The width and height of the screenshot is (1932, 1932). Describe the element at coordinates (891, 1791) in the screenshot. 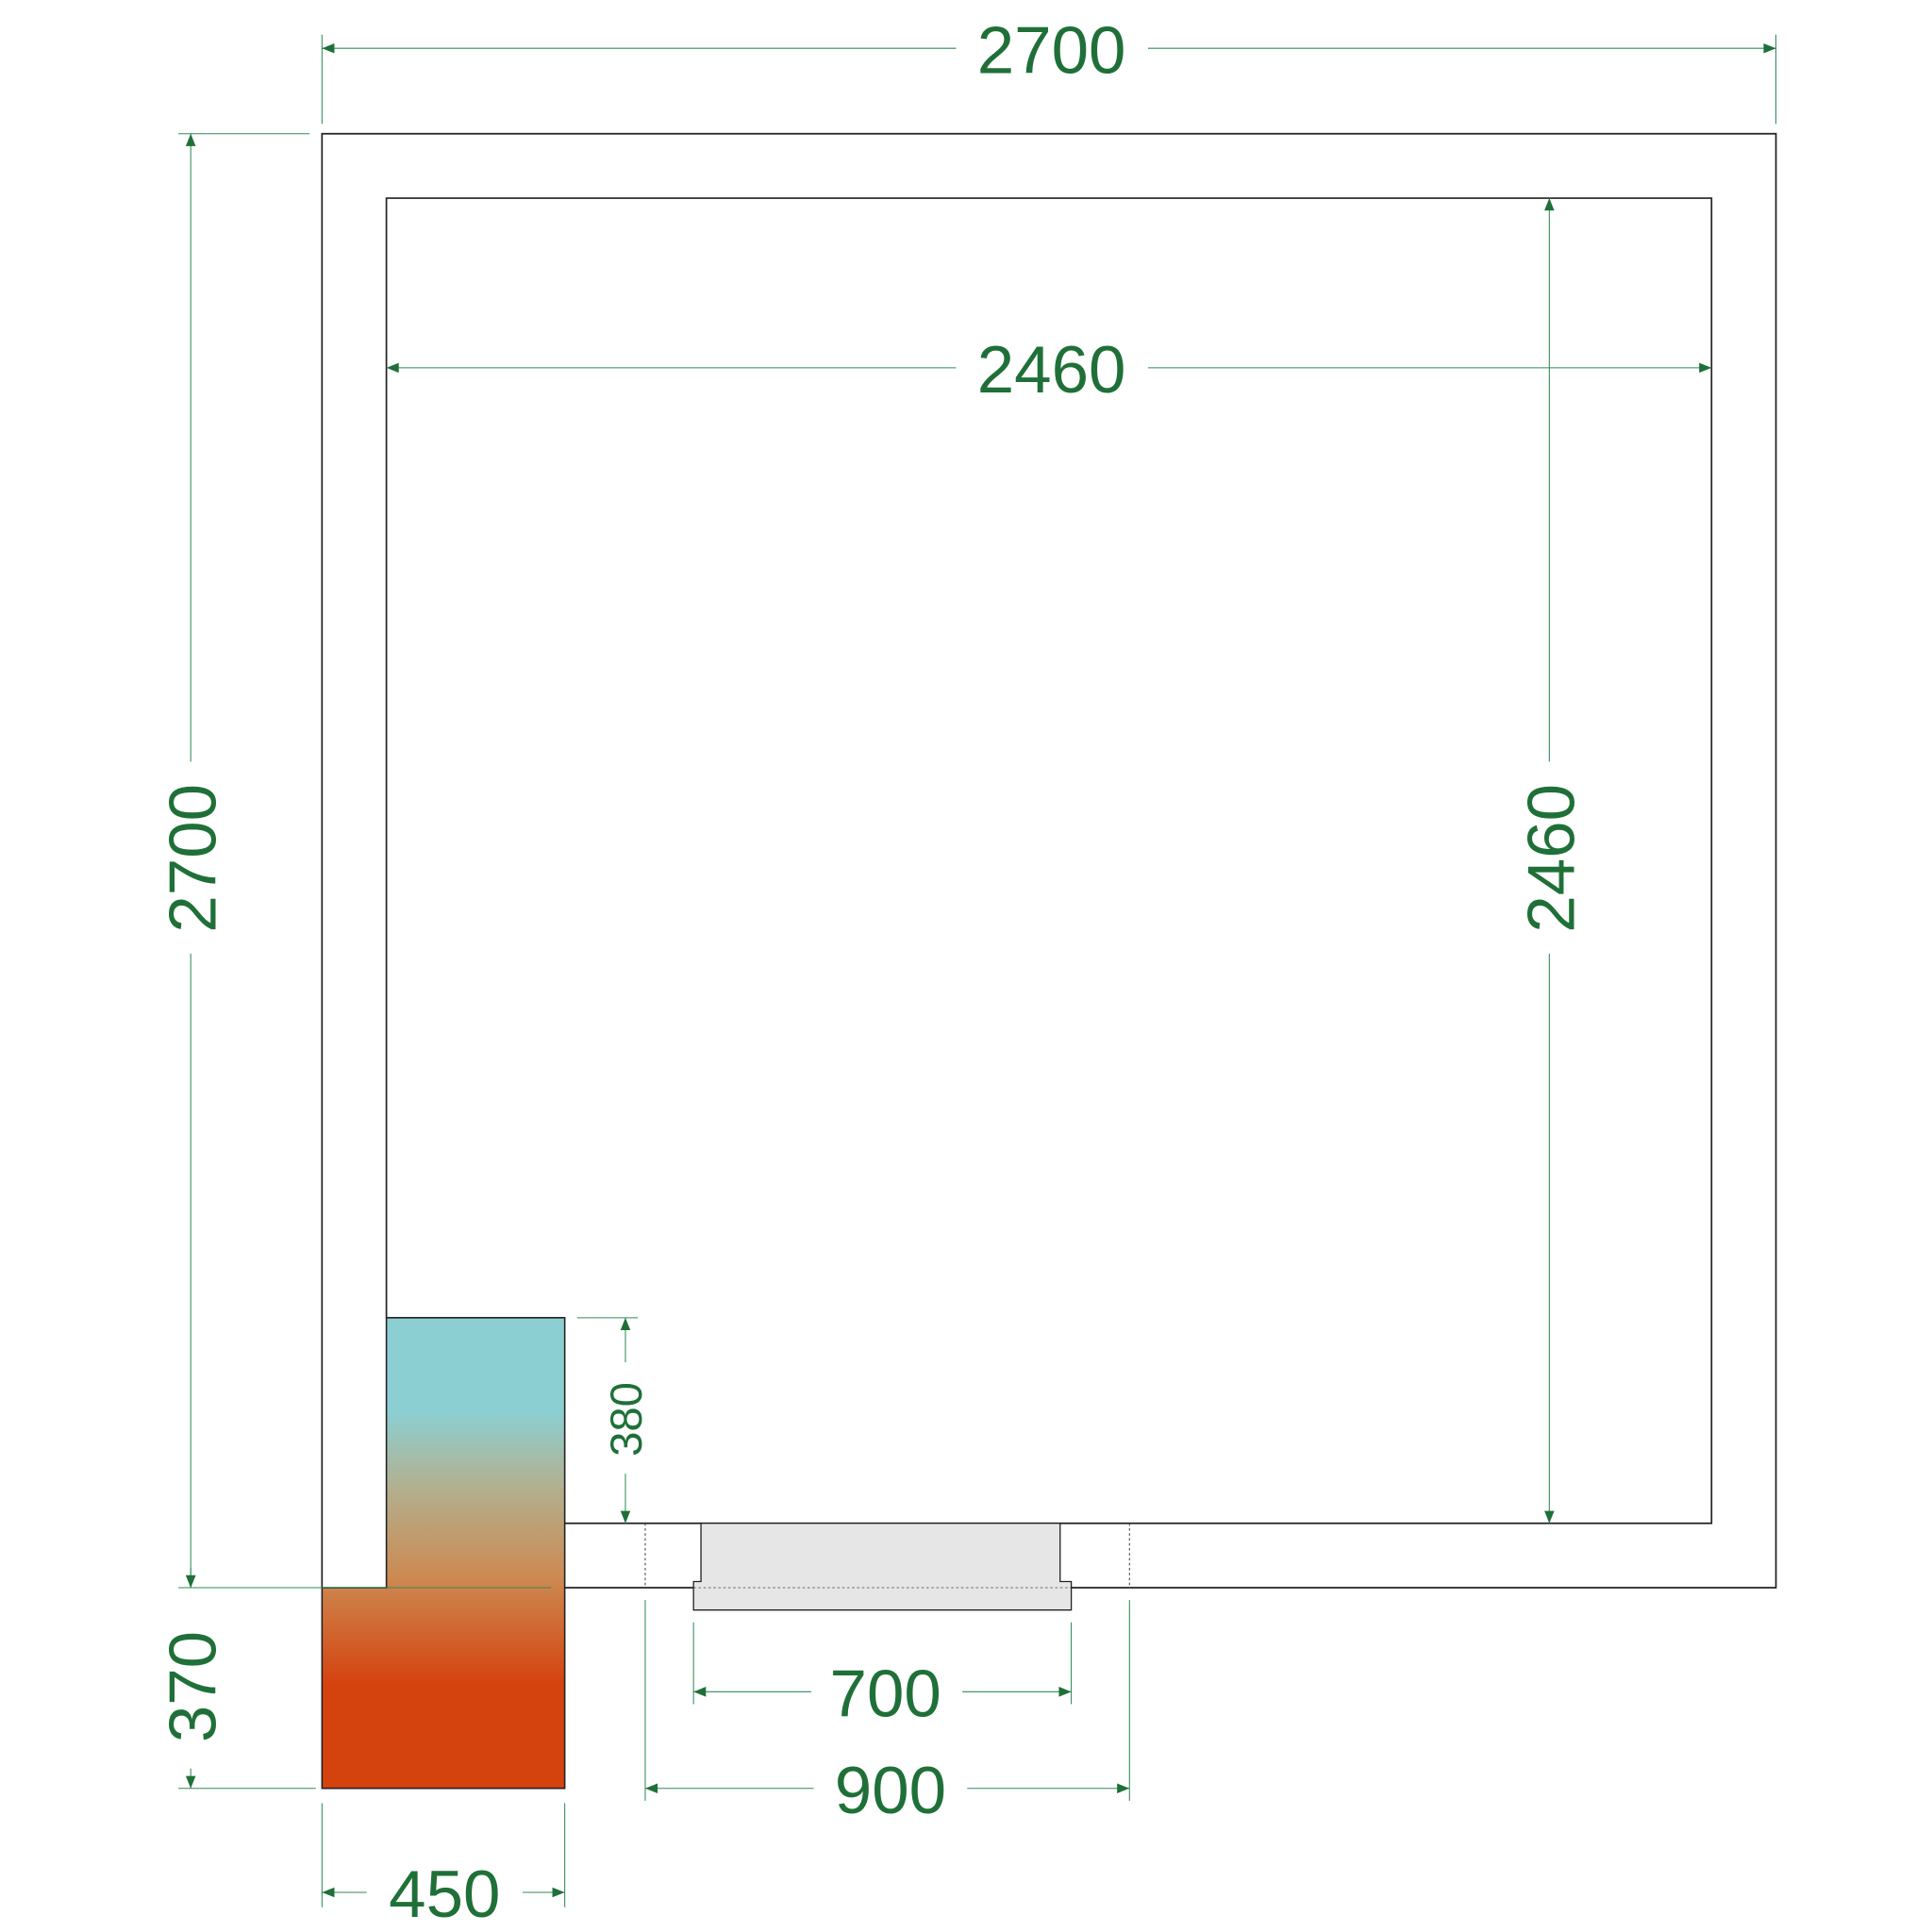

I see `door-opening-label: 900` at that location.